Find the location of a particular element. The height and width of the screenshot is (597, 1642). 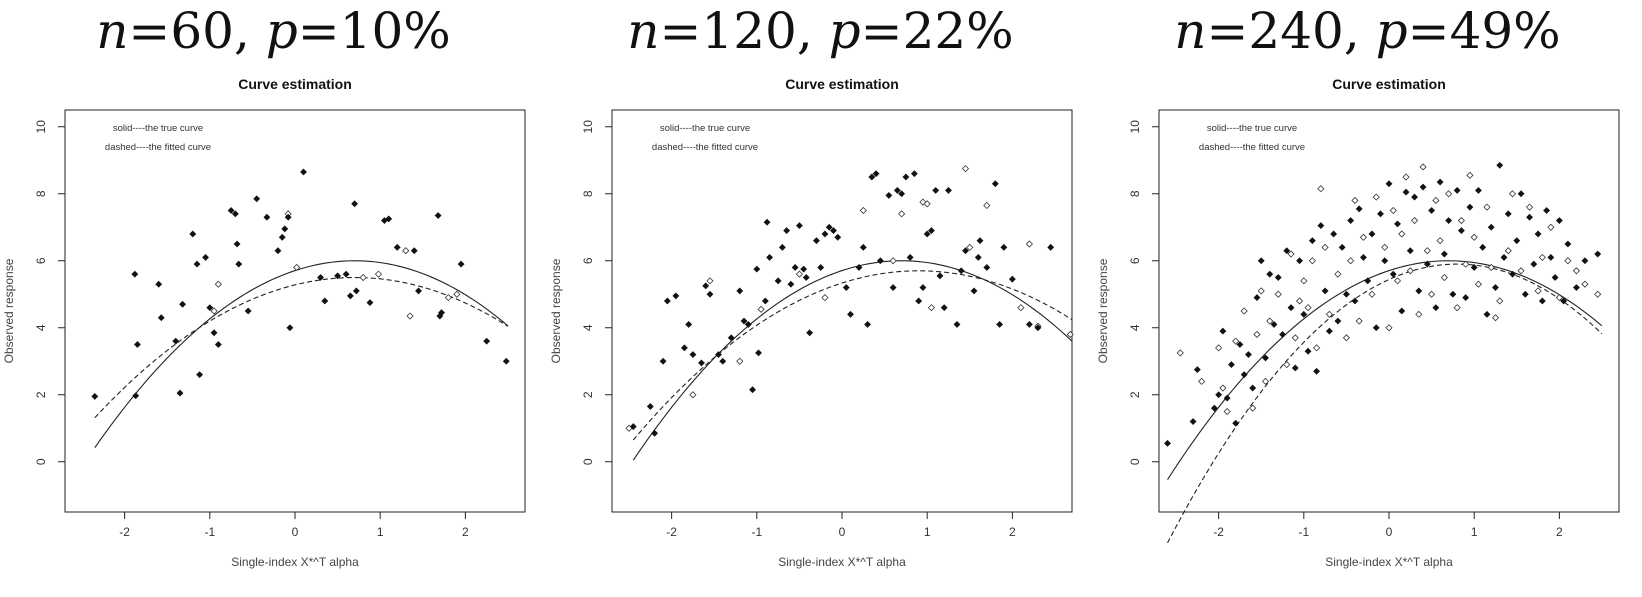

x-tick-label: 2 is located at coordinates (1559, 532).